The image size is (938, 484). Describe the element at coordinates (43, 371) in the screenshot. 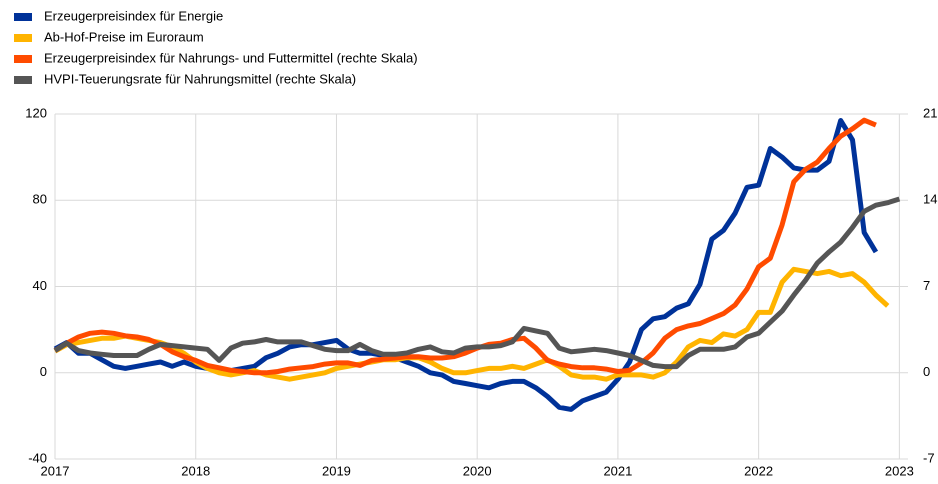

I see `y-tick-label: 0` at that location.